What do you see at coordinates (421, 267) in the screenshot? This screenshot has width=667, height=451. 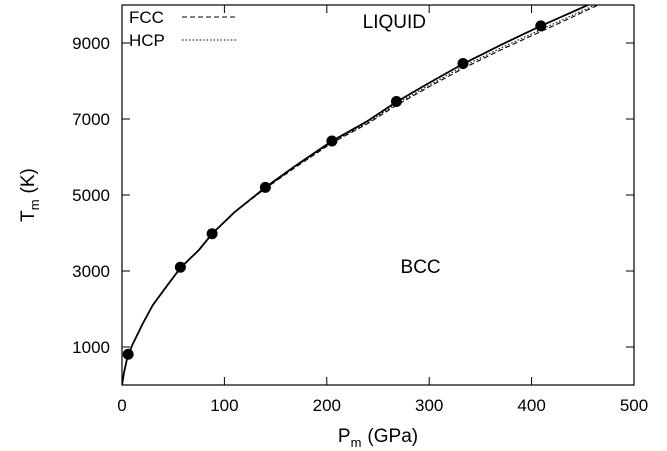 I see `region-label-bcc: BCC` at bounding box center [421, 267].